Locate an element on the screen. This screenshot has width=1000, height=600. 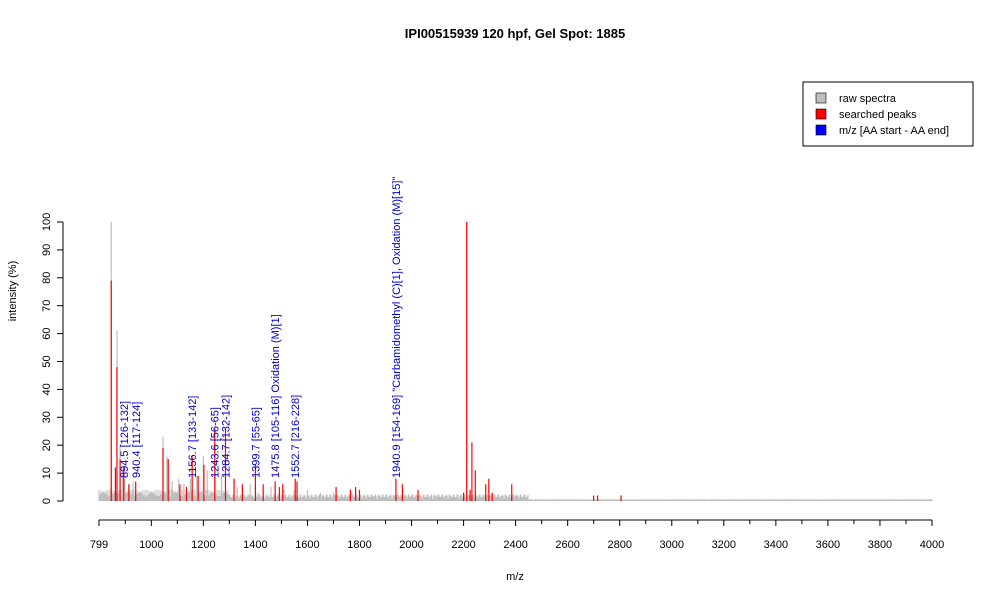
x-tick-label-11: 3000 is located at coordinates (672, 545).